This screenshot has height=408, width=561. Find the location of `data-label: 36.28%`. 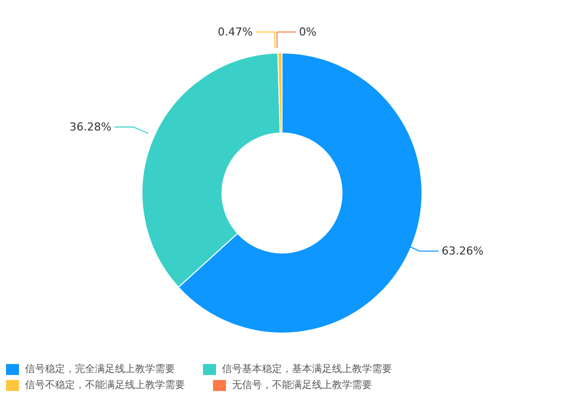

data-label: 36.28% is located at coordinates (90, 127).